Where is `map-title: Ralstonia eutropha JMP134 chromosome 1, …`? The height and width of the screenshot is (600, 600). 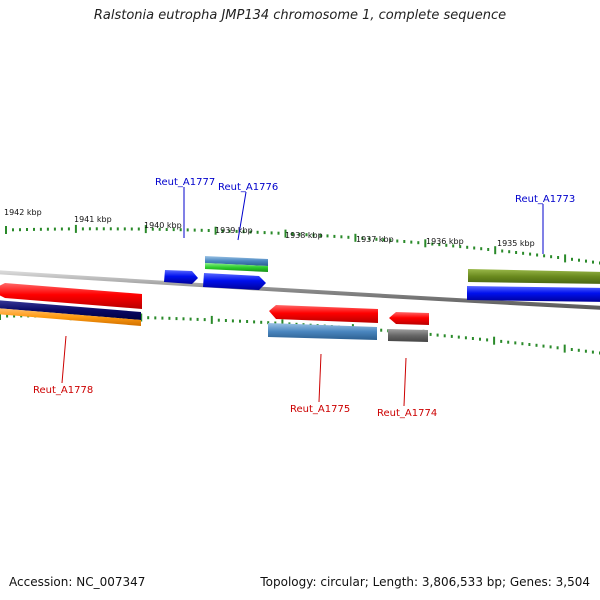 map-title: Ralstonia eutropha JMP134 chromosome 1, … is located at coordinates (300, 15).